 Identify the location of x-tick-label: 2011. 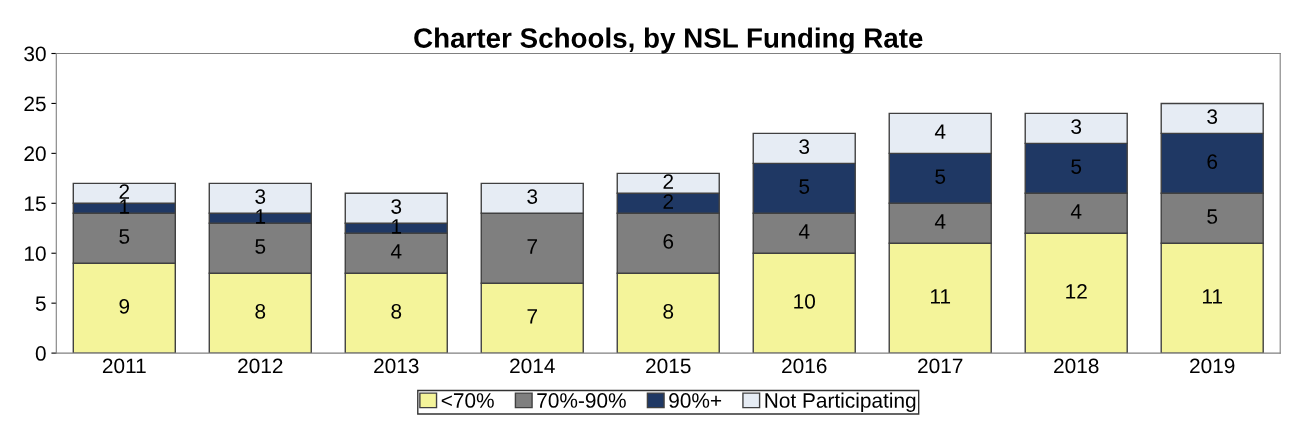
(124, 366).